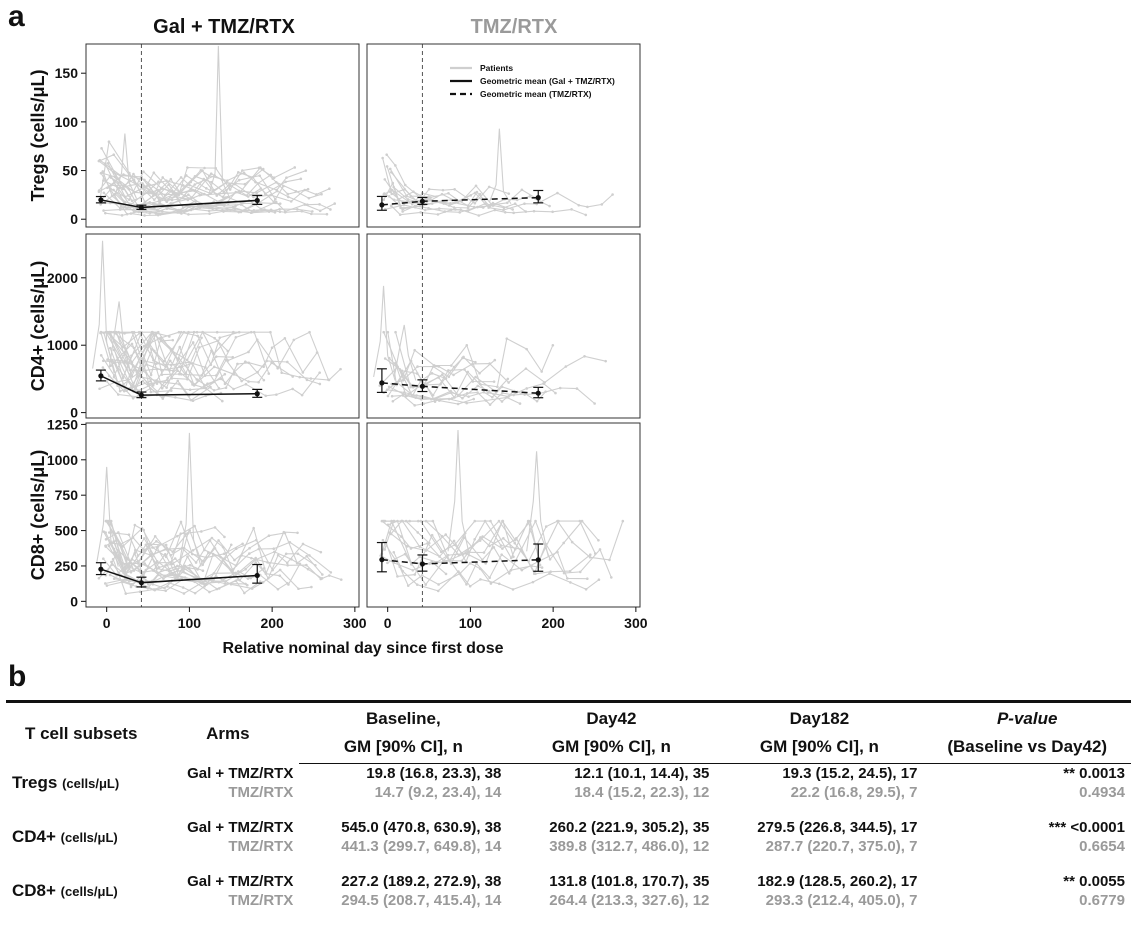  Describe the element at coordinates (568, 864) in the screenshot. I see `table-gap` at that location.